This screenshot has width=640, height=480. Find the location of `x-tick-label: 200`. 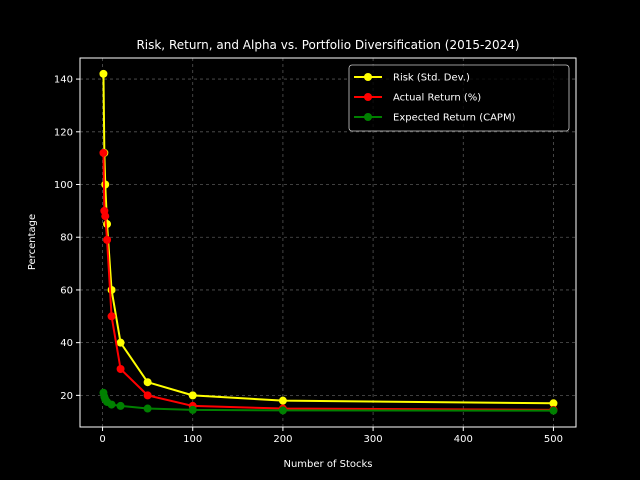

x-tick-label: 200 is located at coordinates (282, 439).